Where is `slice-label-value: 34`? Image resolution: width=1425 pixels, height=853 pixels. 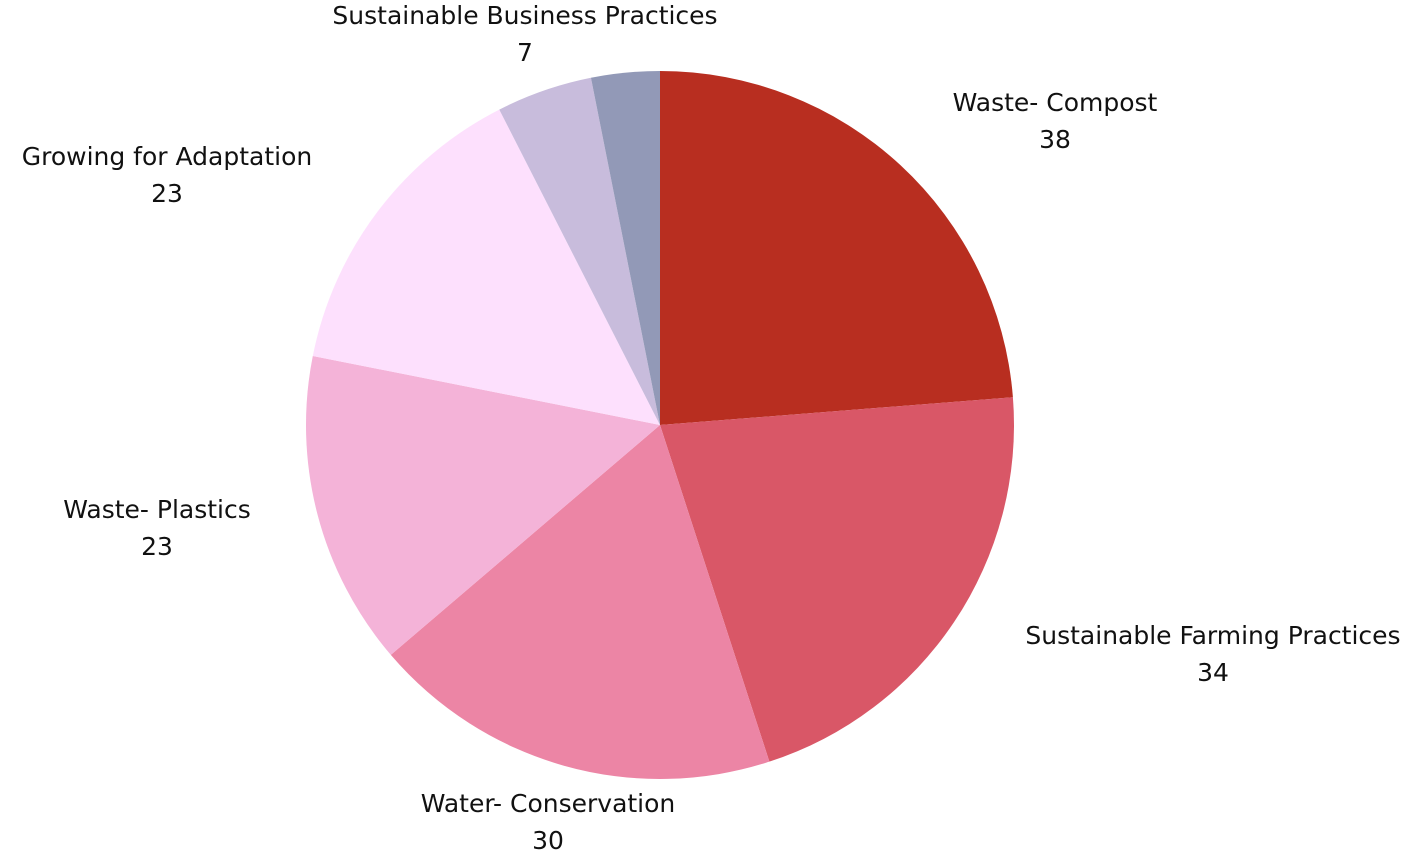
slice-label-value: 34 is located at coordinates (1213, 672).